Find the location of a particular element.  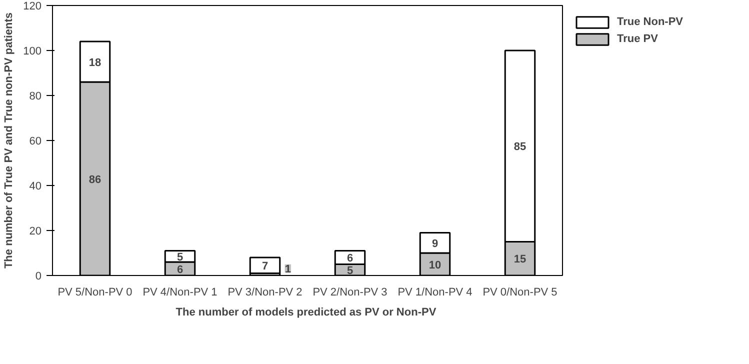

x-tick-label: PV 3/Non-PV 2 is located at coordinates (265, 292).